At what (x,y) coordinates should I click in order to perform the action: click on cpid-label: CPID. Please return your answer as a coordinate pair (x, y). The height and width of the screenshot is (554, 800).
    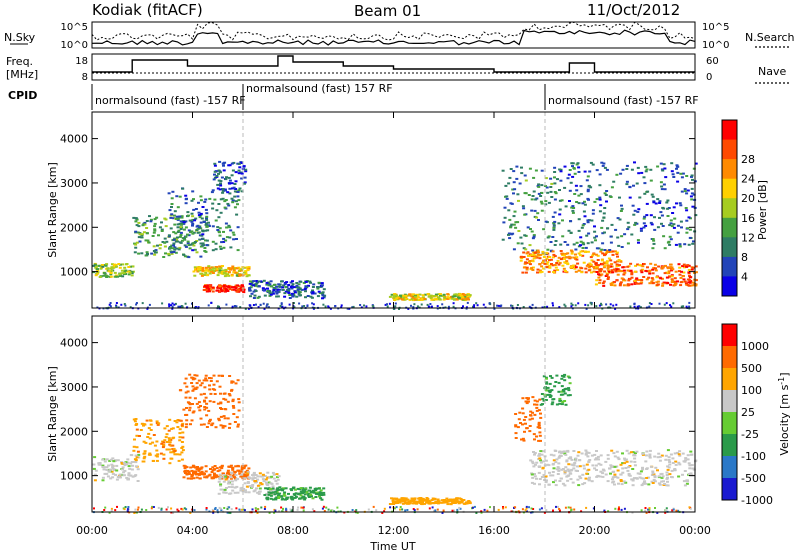
    Looking at the image, I should click on (22, 95).